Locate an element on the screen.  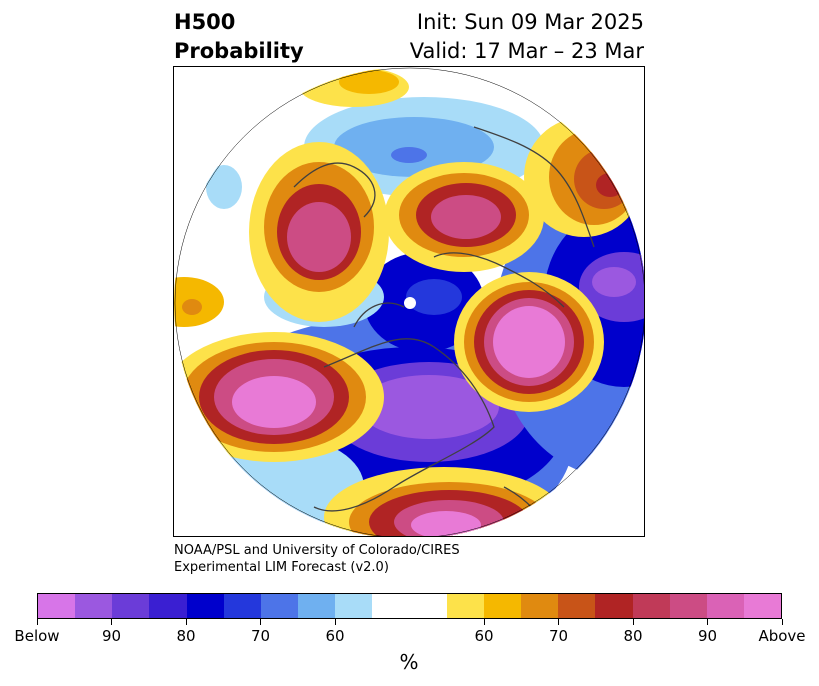
colorbar is located at coordinates (409, 606).